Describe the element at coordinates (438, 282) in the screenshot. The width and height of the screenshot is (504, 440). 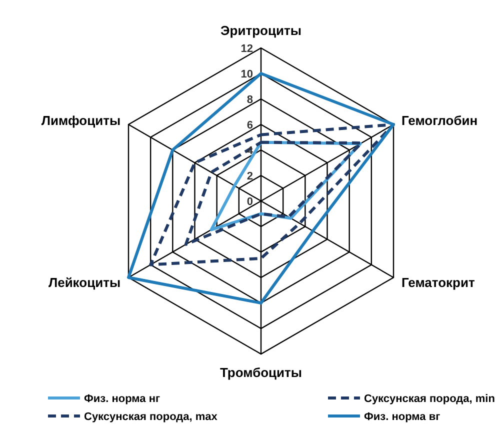
I see `spoke-label: Гематокрит` at that location.